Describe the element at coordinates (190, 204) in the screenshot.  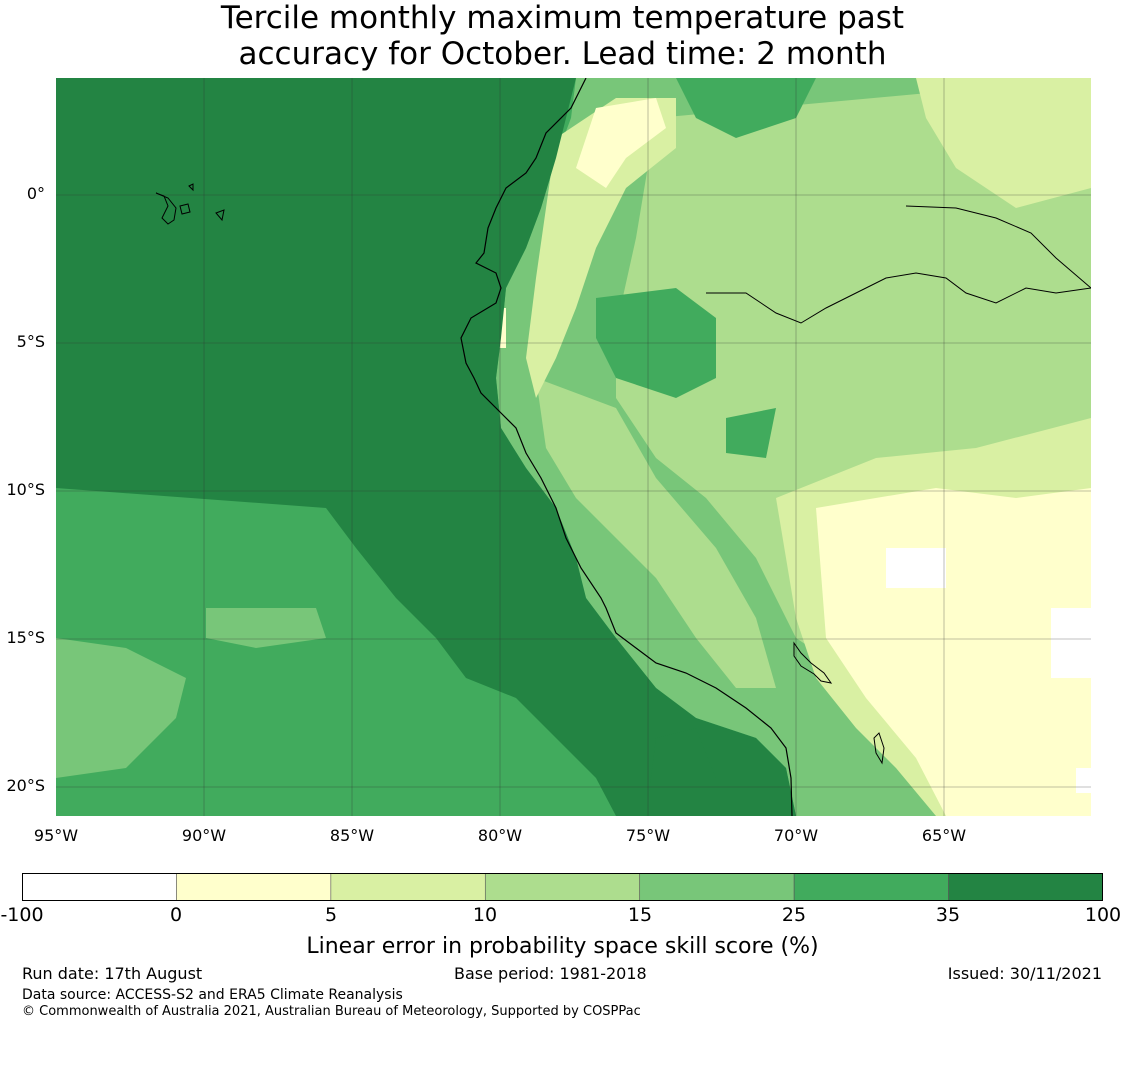
I see `galapagos-islands` at that location.